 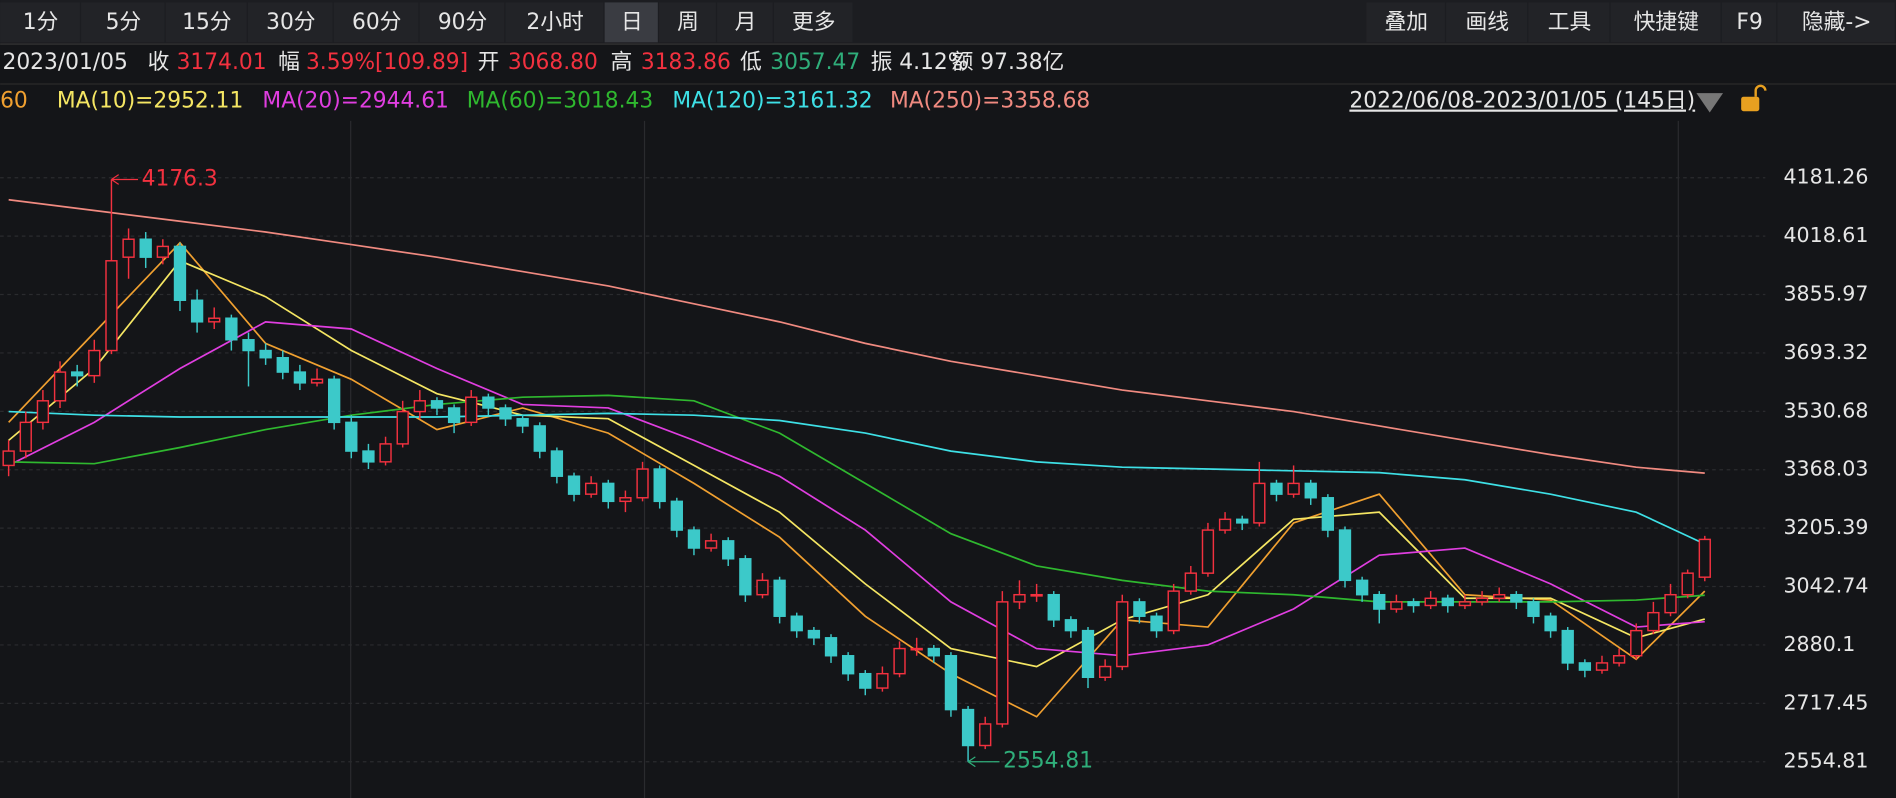 What do you see at coordinates (1710, 103) in the screenshot?
I see `range-dropdown` at bounding box center [1710, 103].